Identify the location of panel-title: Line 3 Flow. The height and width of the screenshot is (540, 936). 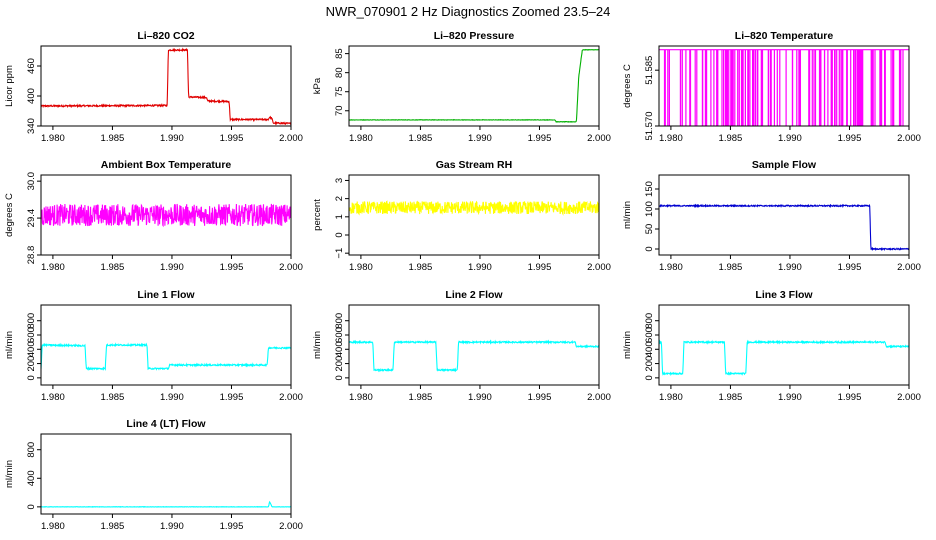
(784, 295).